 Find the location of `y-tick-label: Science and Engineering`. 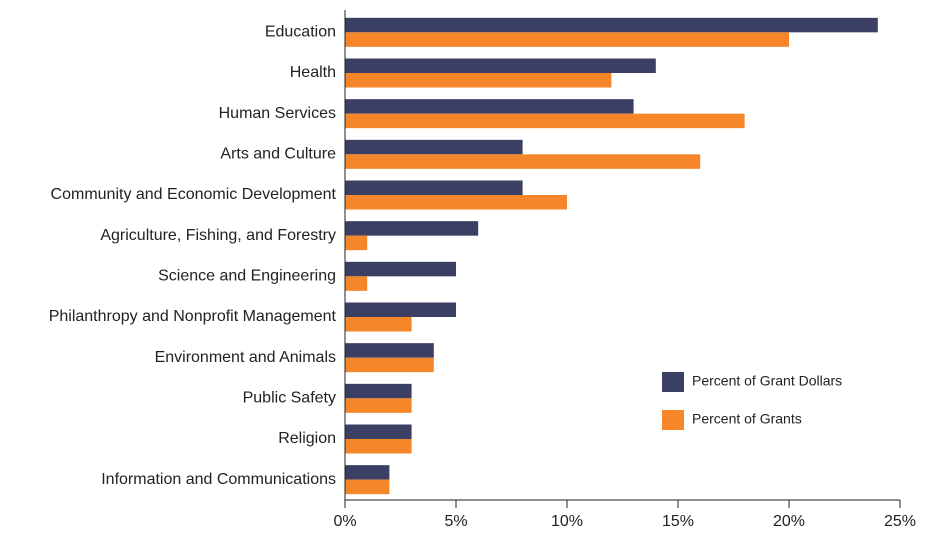

y-tick-label: Science and Engineering is located at coordinates (247, 276).